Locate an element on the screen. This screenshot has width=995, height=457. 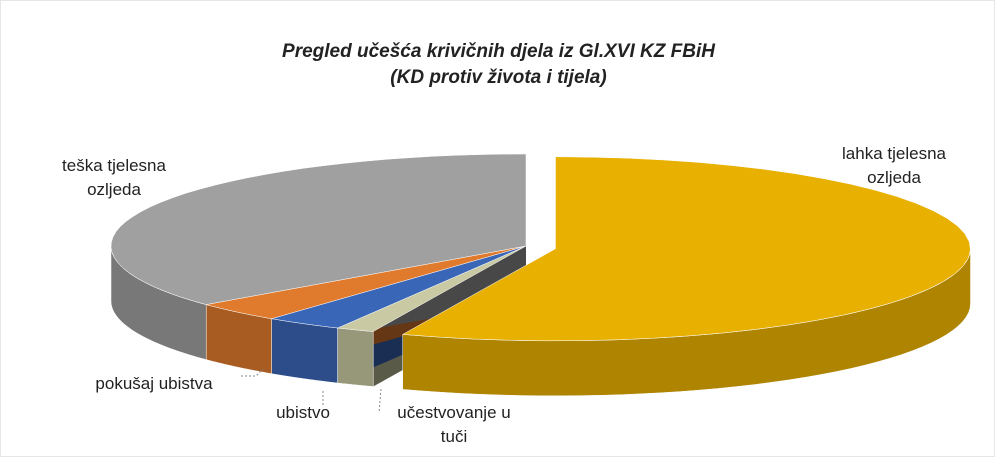
slice-label: ubistvo is located at coordinates (303, 412).